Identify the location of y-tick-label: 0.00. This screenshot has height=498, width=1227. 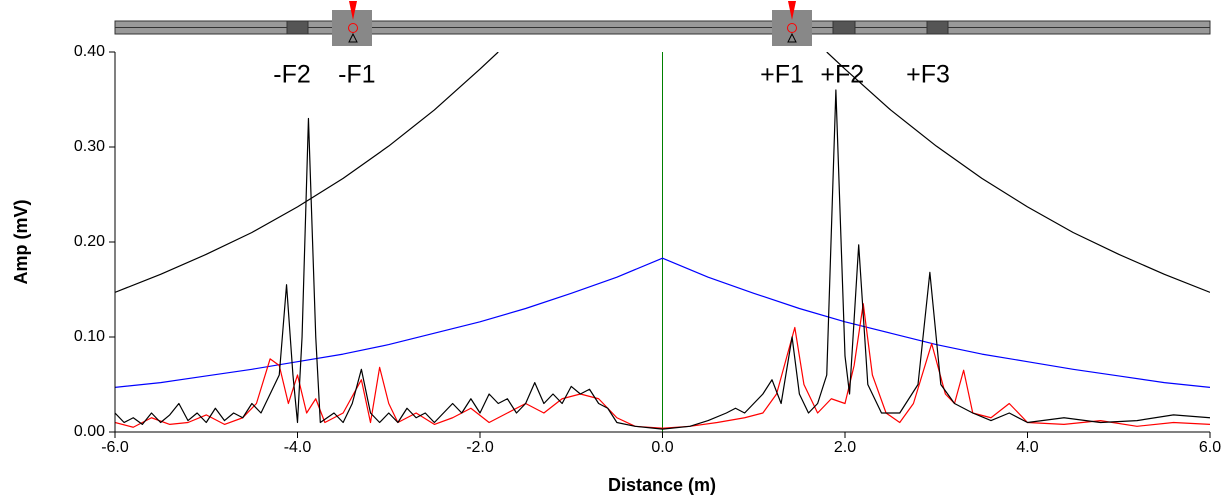
(89, 431).